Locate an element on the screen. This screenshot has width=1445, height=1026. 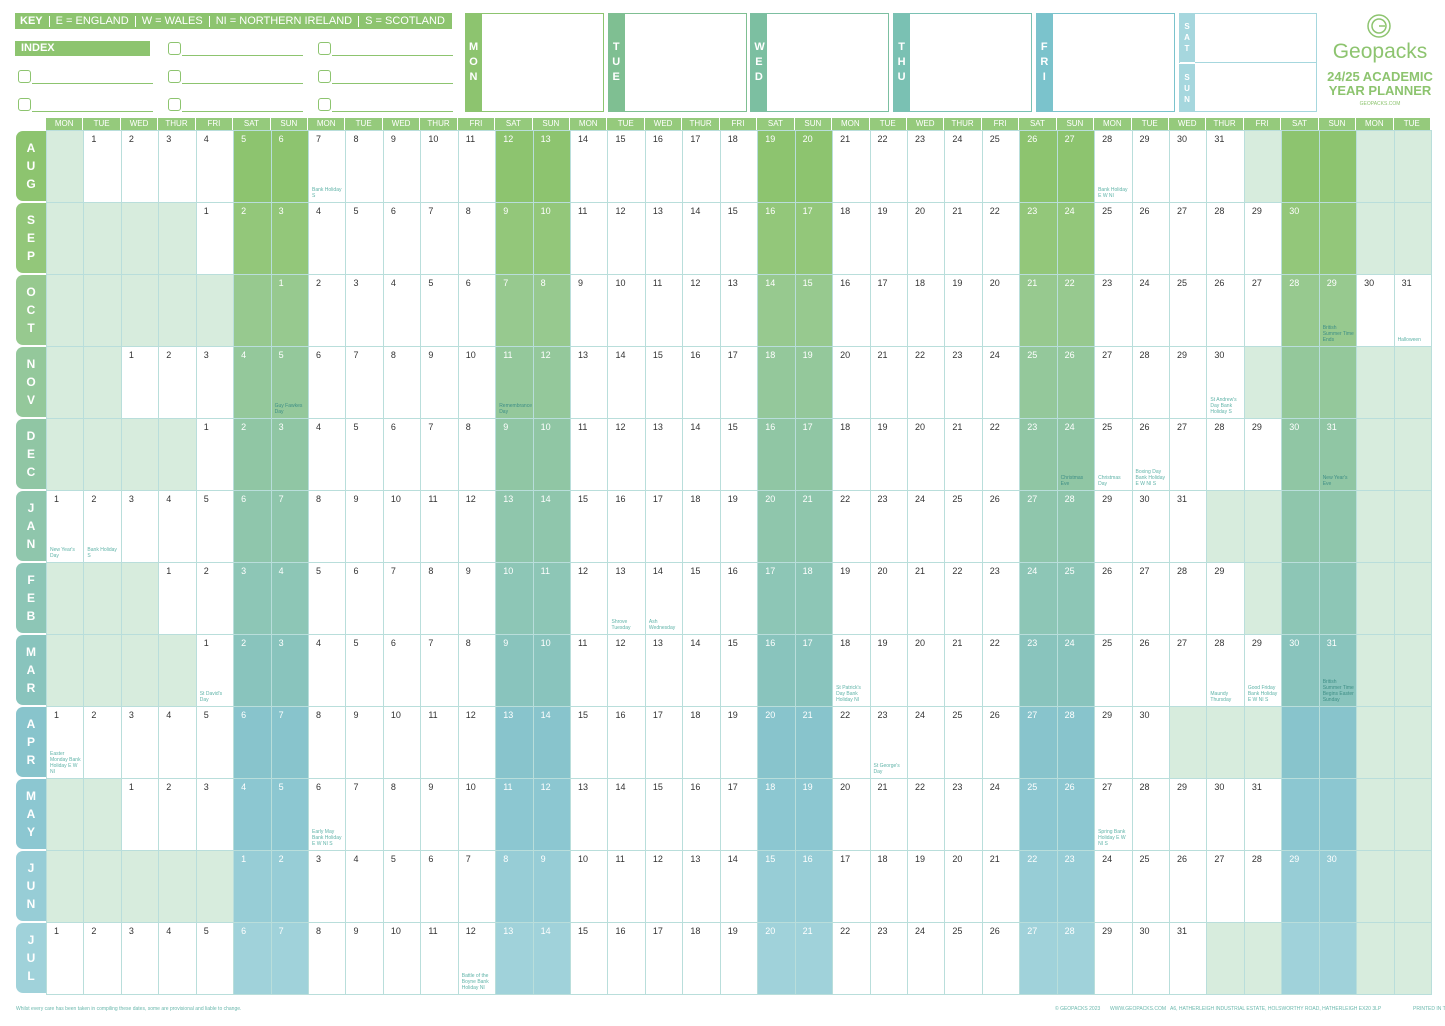
day-cell: 25 is located at coordinates (1113, 238).